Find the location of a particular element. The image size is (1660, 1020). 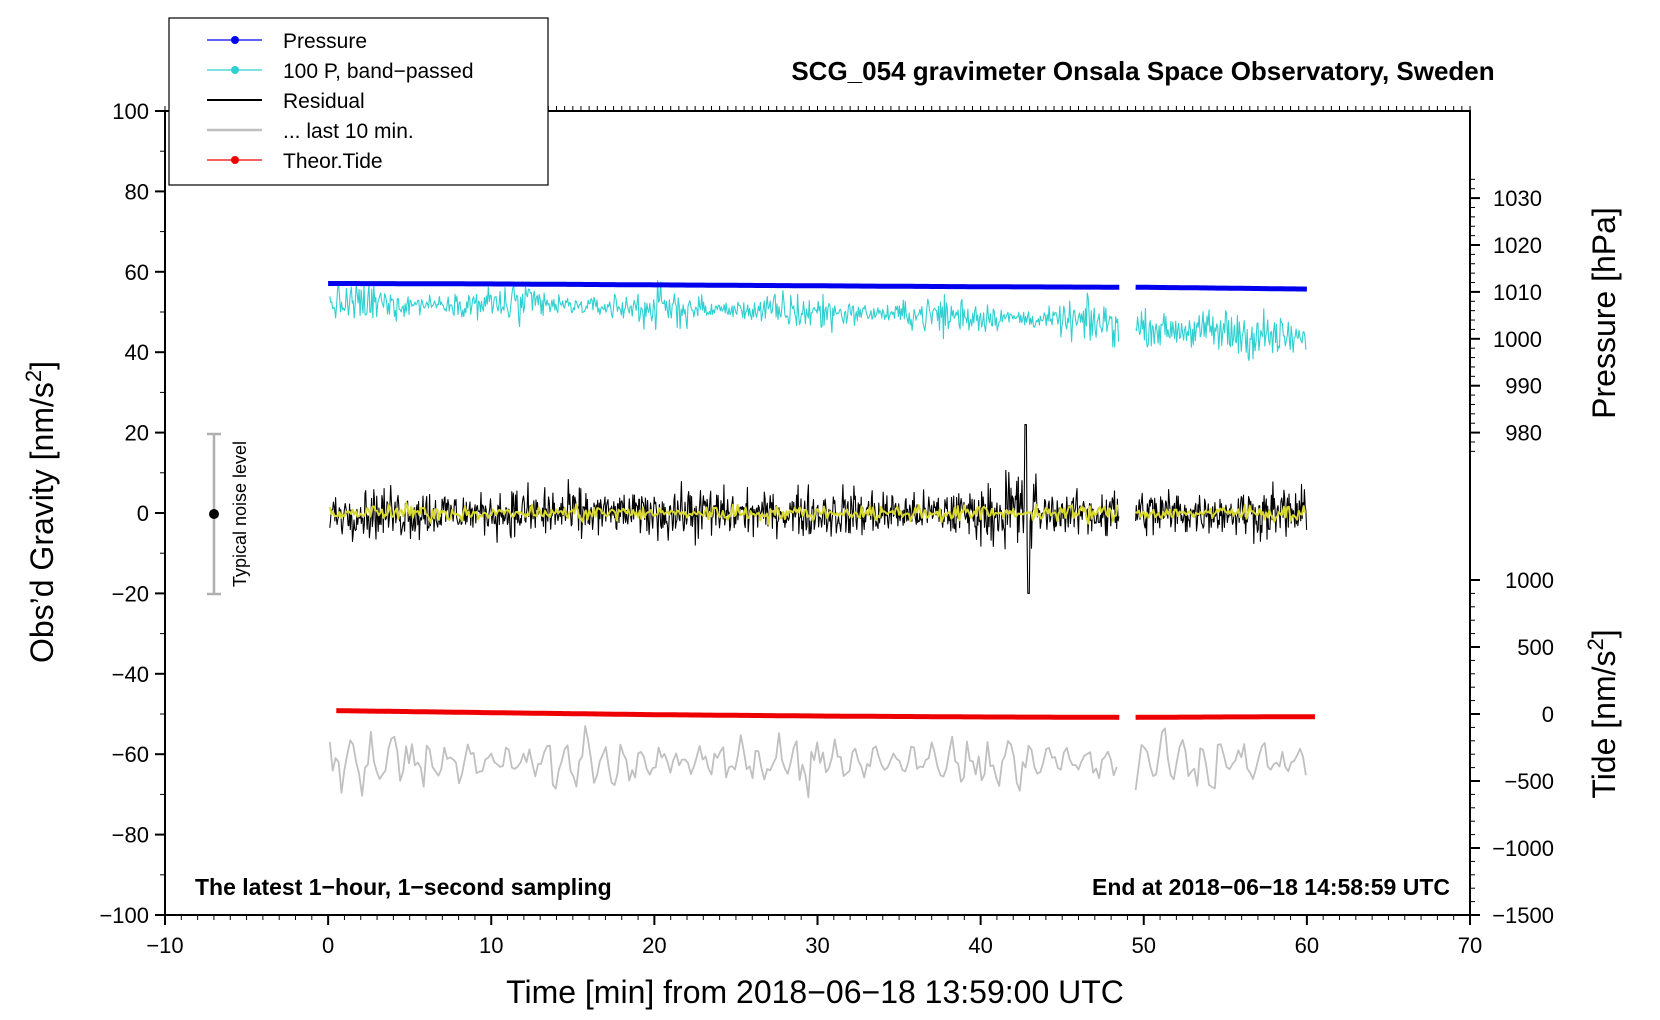

legend-label-last-10-min: ... last 10 min. is located at coordinates (348, 131).